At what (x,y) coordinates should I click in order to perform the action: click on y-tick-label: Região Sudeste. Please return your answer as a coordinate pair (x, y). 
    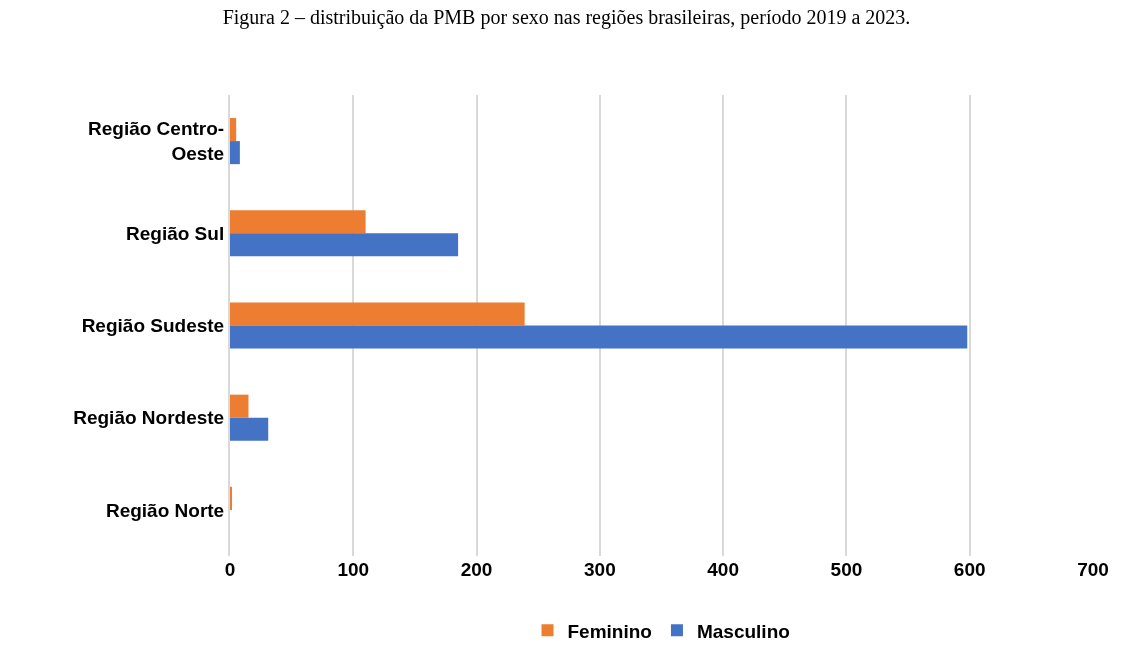
    Looking at the image, I should click on (153, 326).